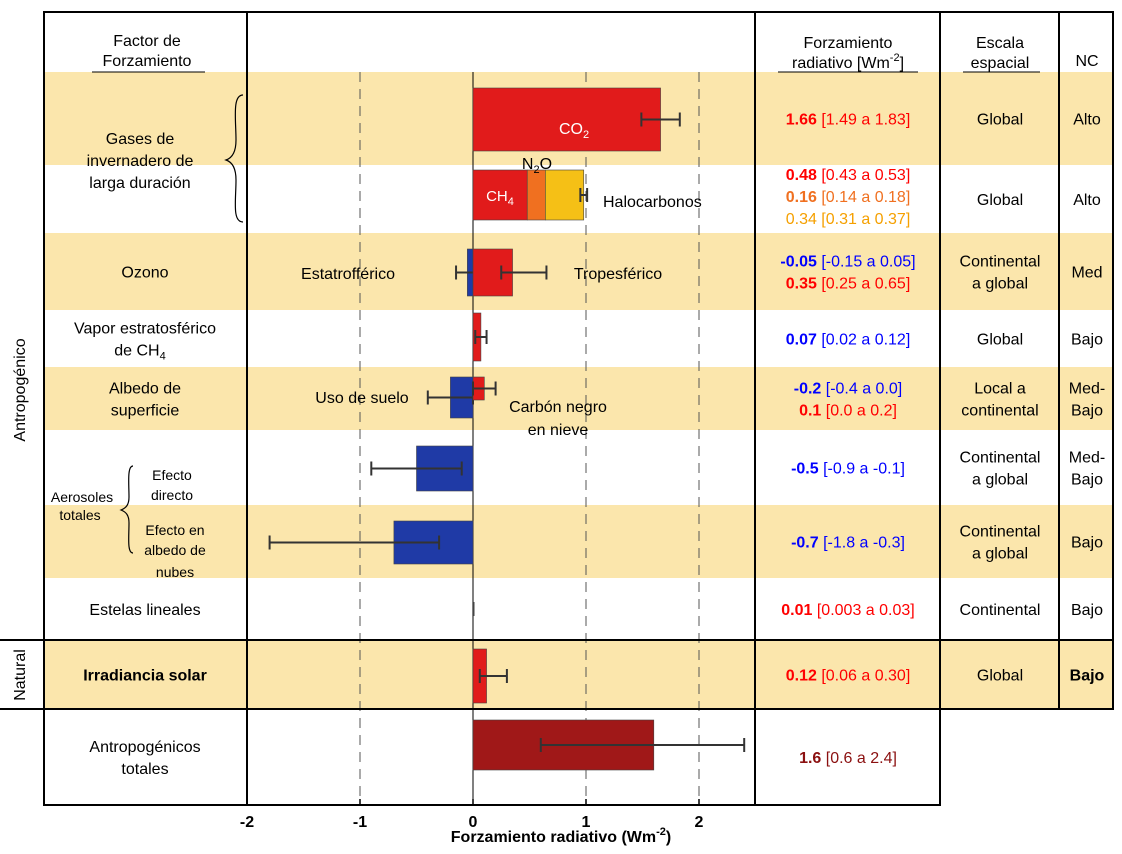 The image size is (1122, 854). What do you see at coordinates (848, 62) in the screenshot?
I see `header-forcing: radiativo [Wm-2]` at bounding box center [848, 62].